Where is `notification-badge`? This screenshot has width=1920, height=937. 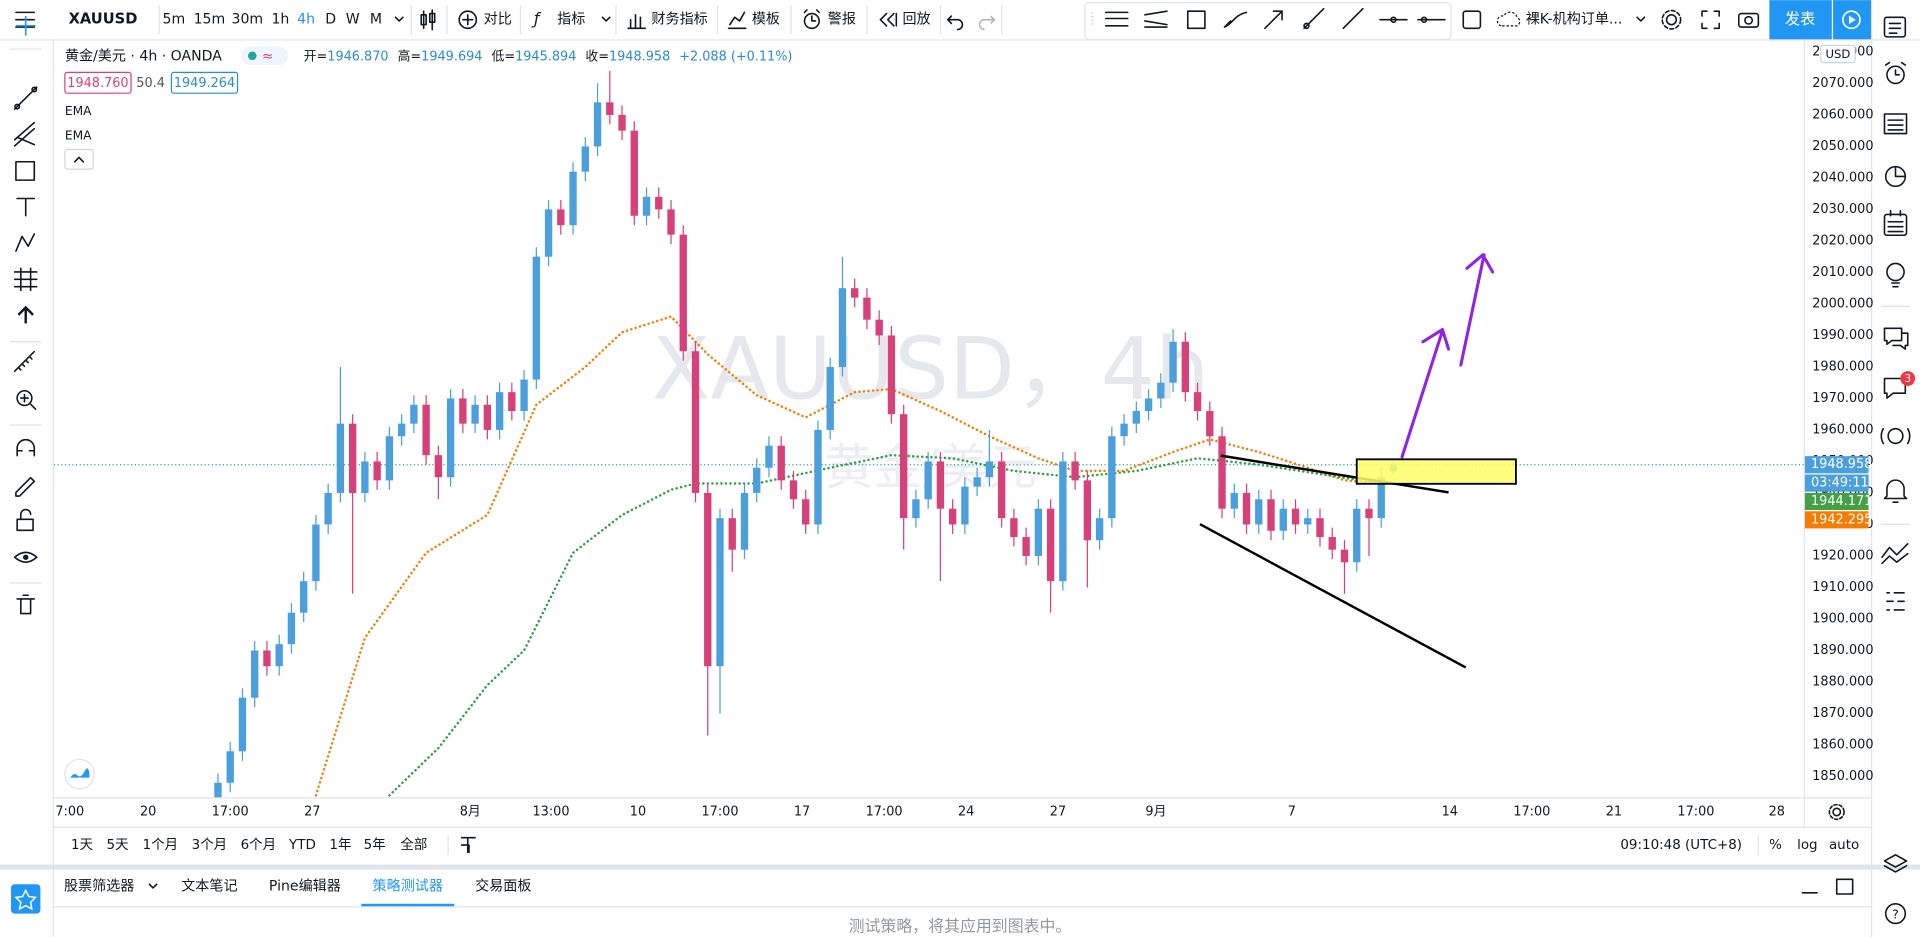 notification-badge is located at coordinates (1908, 378).